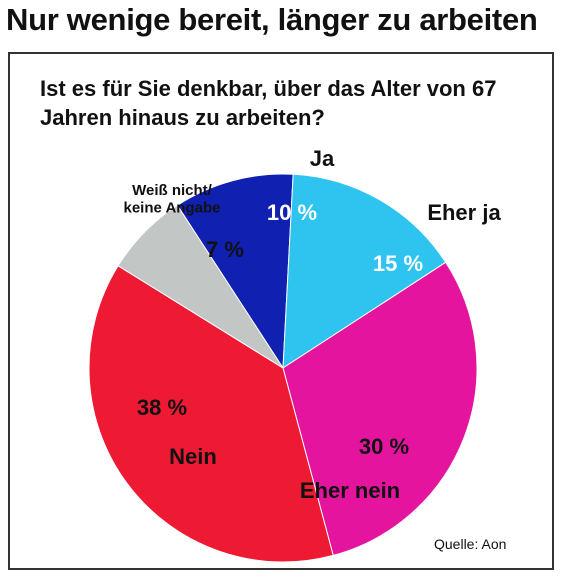  Describe the element at coordinates (350, 490) in the screenshot. I see `slice-label-eher-nein: Eher nein` at that location.